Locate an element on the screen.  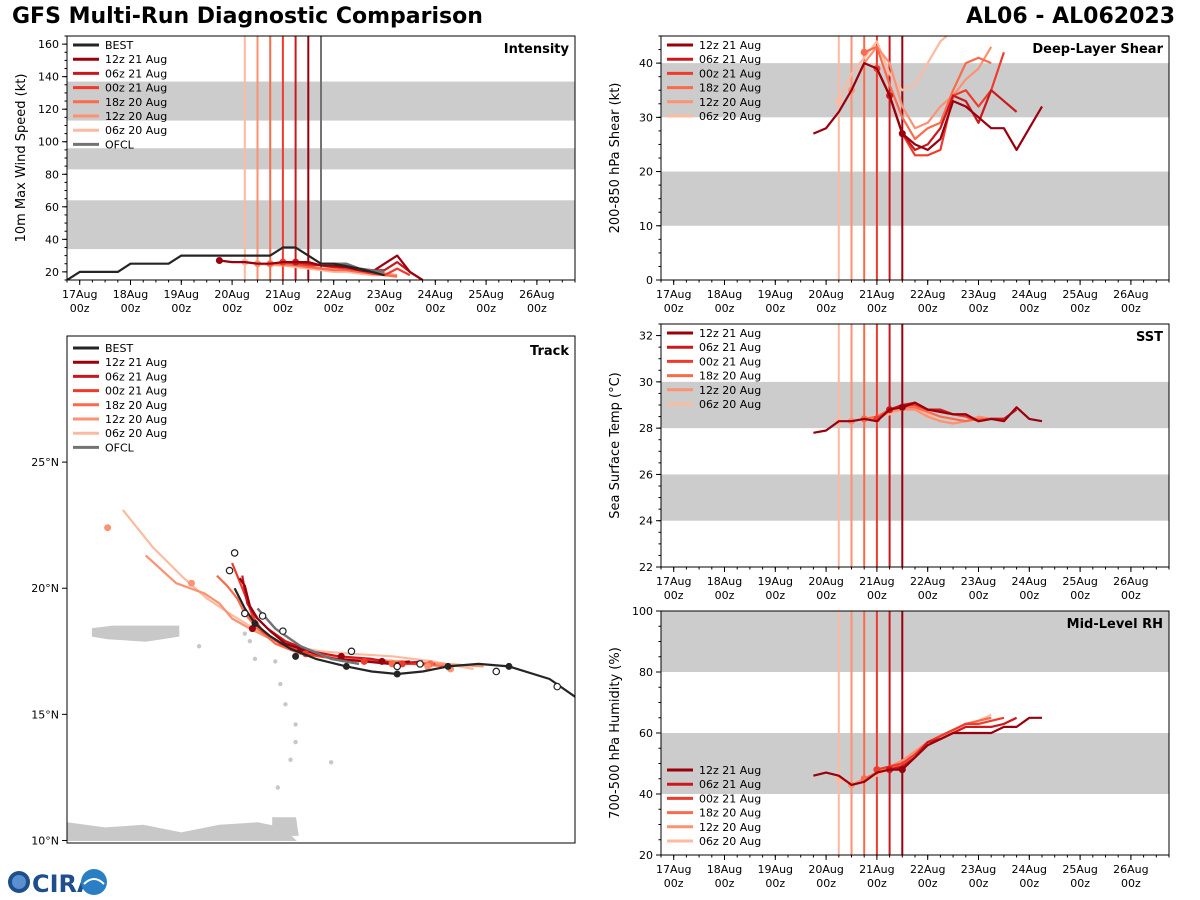
sst-title: SST is located at coordinates (1149, 337).